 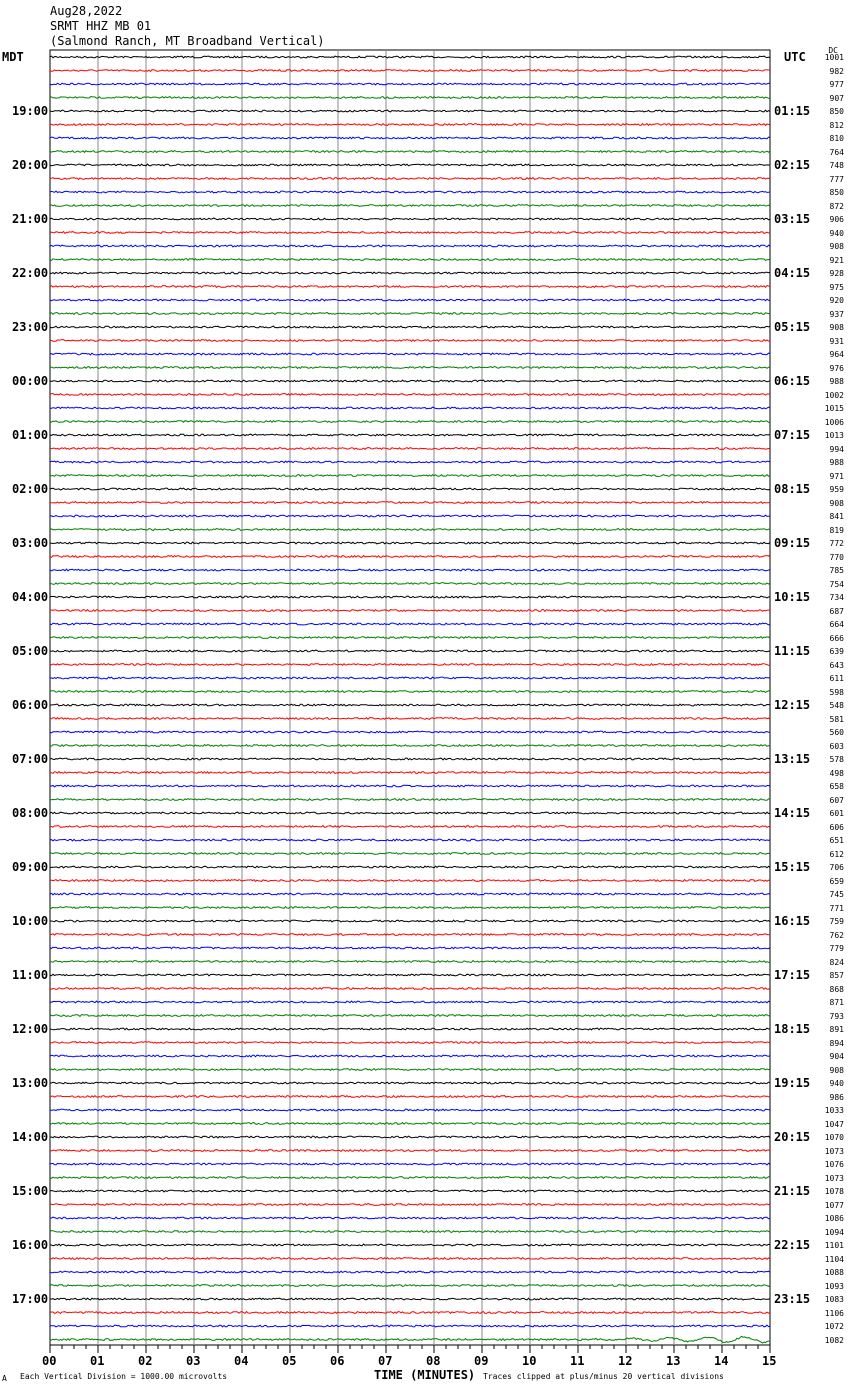 I want to click on dc-offset-value: 1006, so click(x=834, y=422).